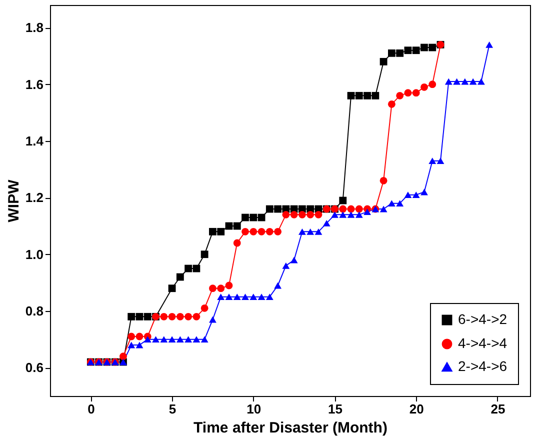  What do you see at coordinates (34, 368) in the screenshot?
I see `y-tick-label: 0.6` at bounding box center [34, 368].